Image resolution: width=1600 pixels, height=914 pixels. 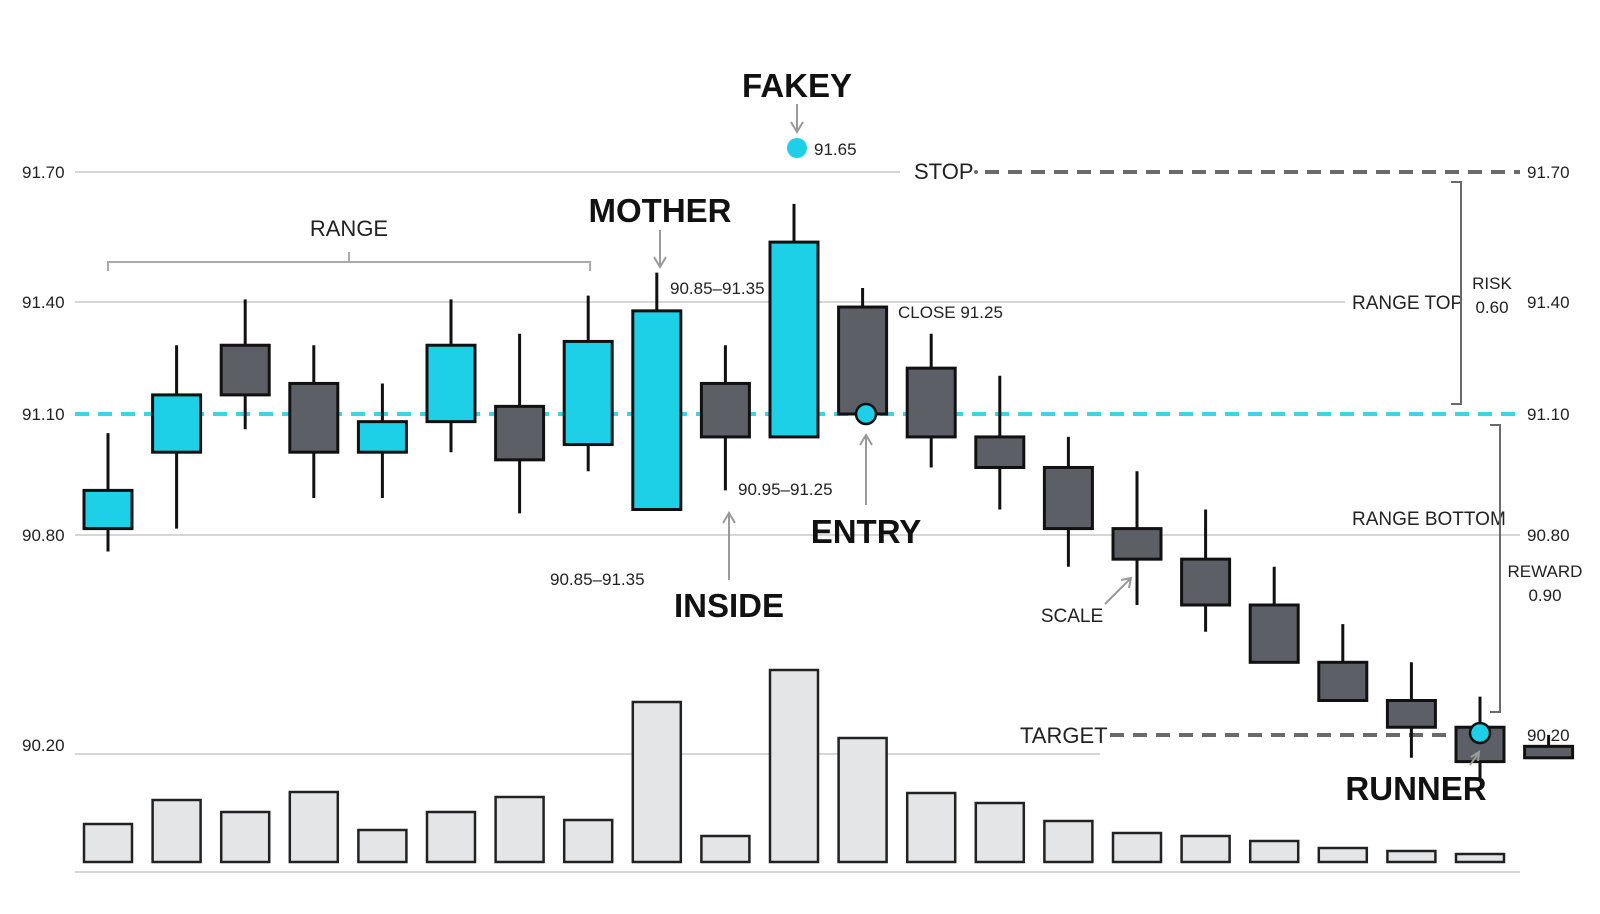 I want to click on fakey-arrow, so click(x=797, y=119).